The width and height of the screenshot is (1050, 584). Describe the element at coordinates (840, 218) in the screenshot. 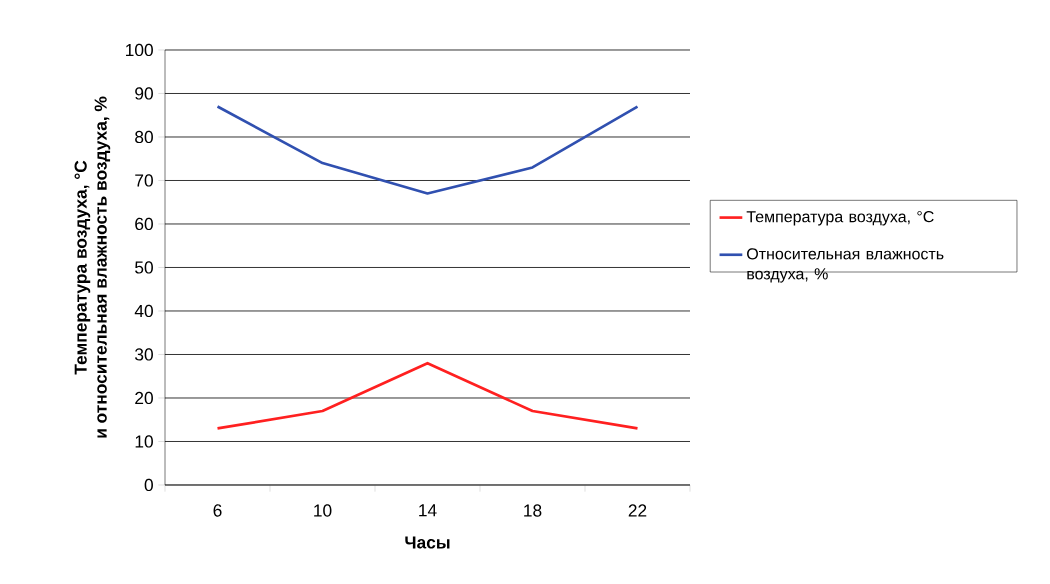

I see `legend-label: Температура воздуха, °C` at that location.